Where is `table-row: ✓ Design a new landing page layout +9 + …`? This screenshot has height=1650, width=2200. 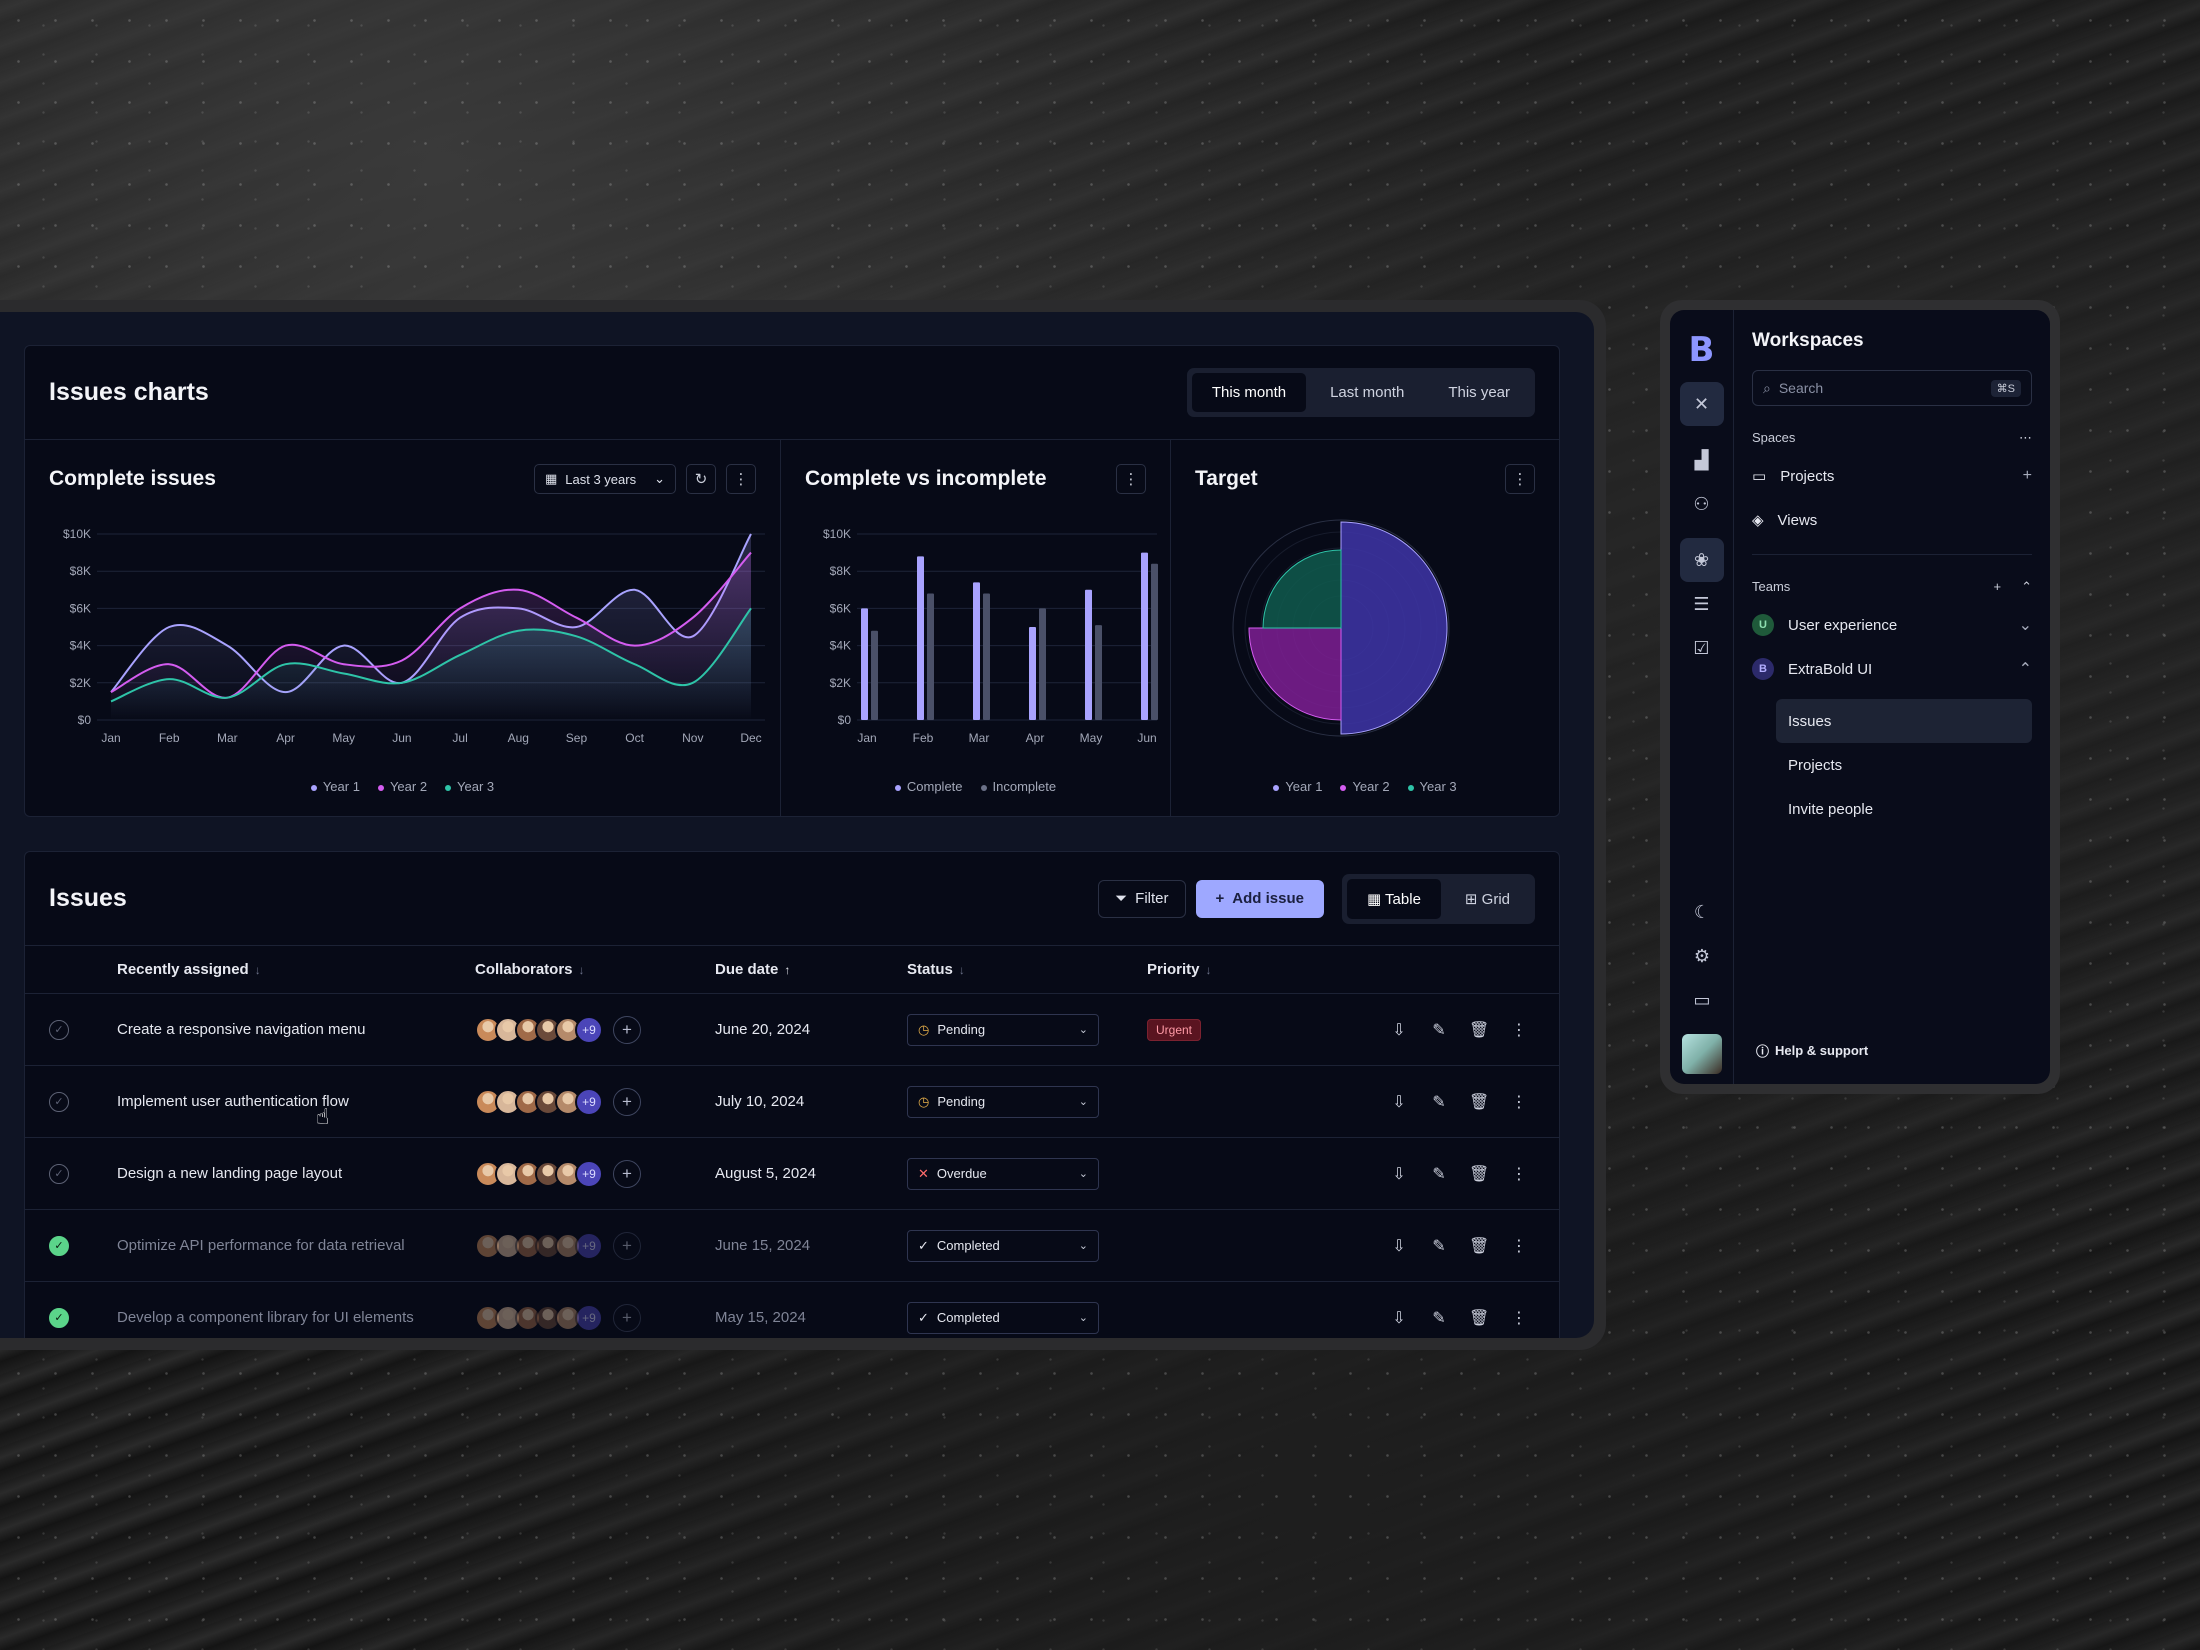
table-row: ✓ Design a new landing page layout +9 + … is located at coordinates (792, 1174).